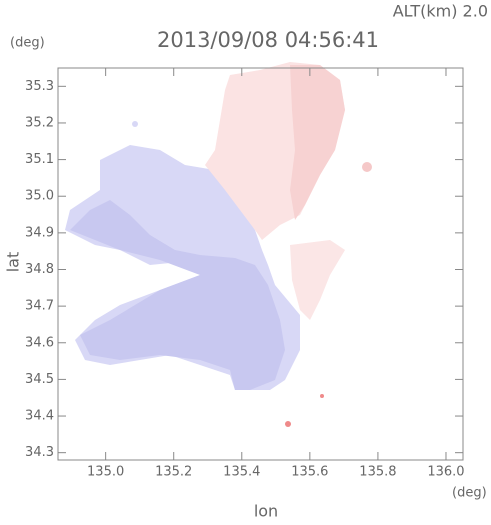  I want to click on y-tick-label: 34.5, so click(39, 379).